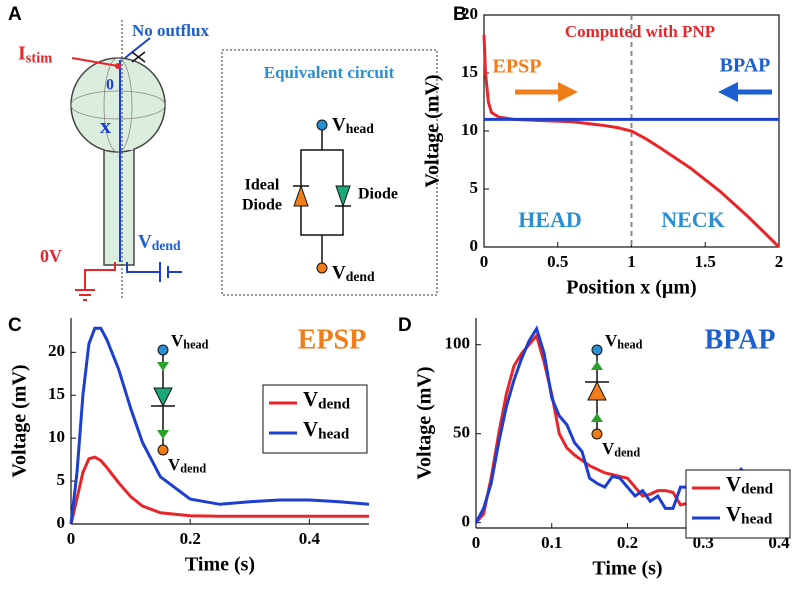 This screenshot has width=801, height=595. Describe the element at coordinates (461, 432) in the screenshot. I see `y-tick-label: 50` at that location.